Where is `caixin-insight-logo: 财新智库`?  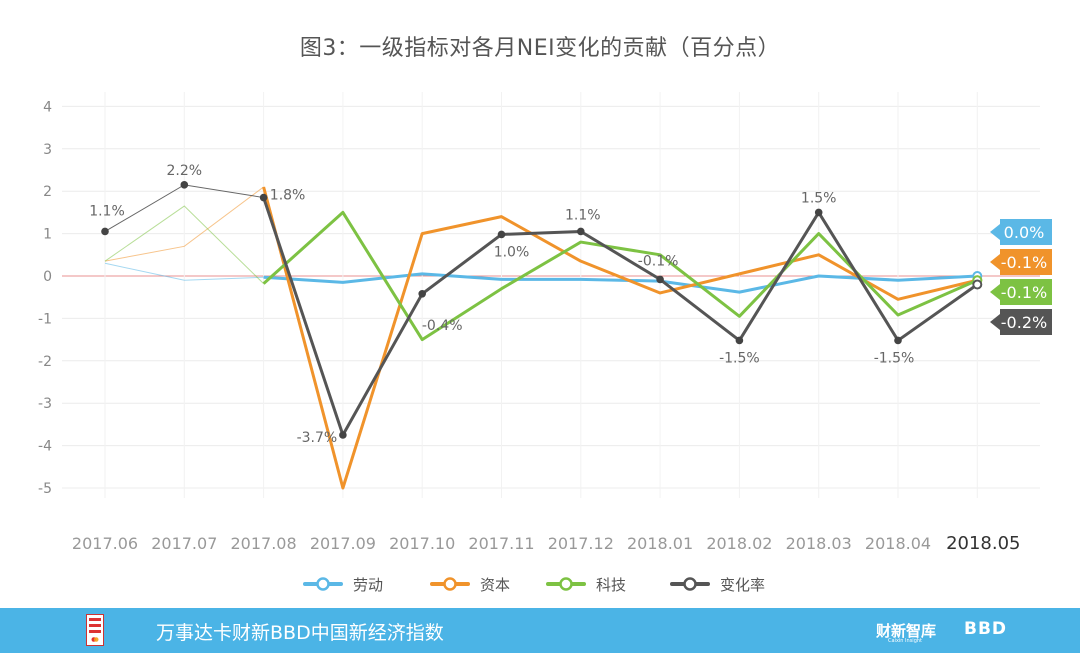 caixin-insight-logo: 财新智库 is located at coordinates (906, 631).